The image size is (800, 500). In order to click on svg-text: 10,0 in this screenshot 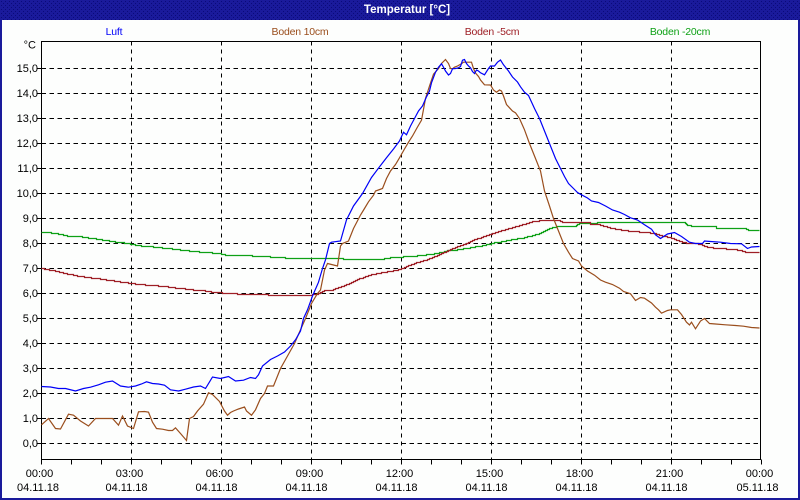, I will do `click(27, 194)`.